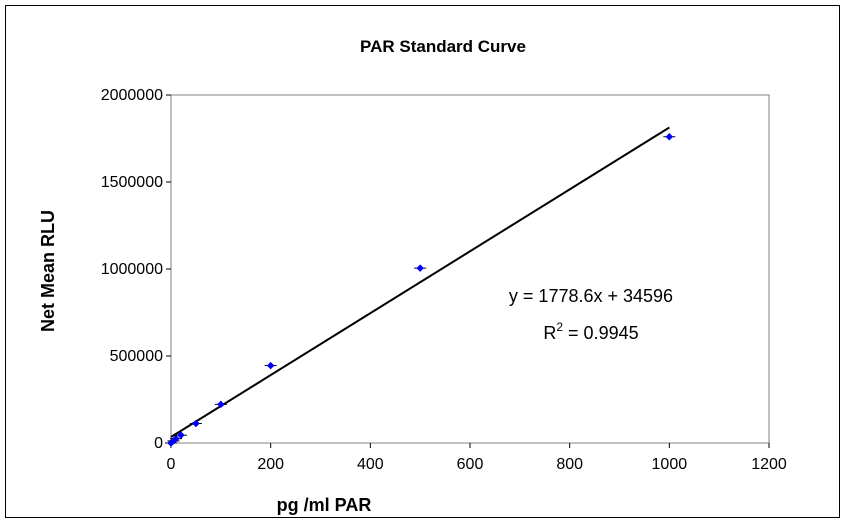 The width and height of the screenshot is (844, 523). What do you see at coordinates (158, 443) in the screenshot?
I see `y-tick-label: 0` at bounding box center [158, 443].